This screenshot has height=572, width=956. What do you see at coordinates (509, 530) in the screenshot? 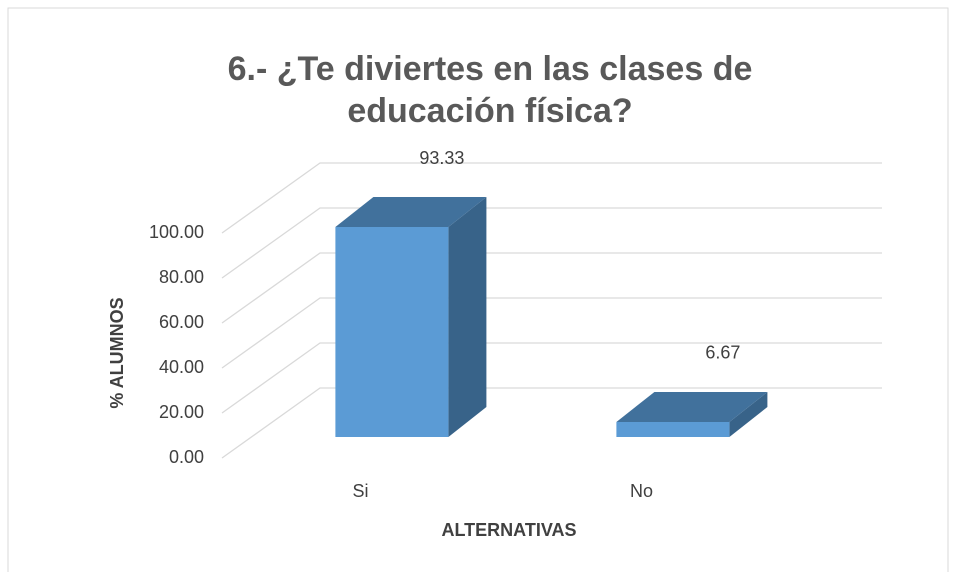
I see `x-axis-label: ALTERNATIVAS` at bounding box center [509, 530].